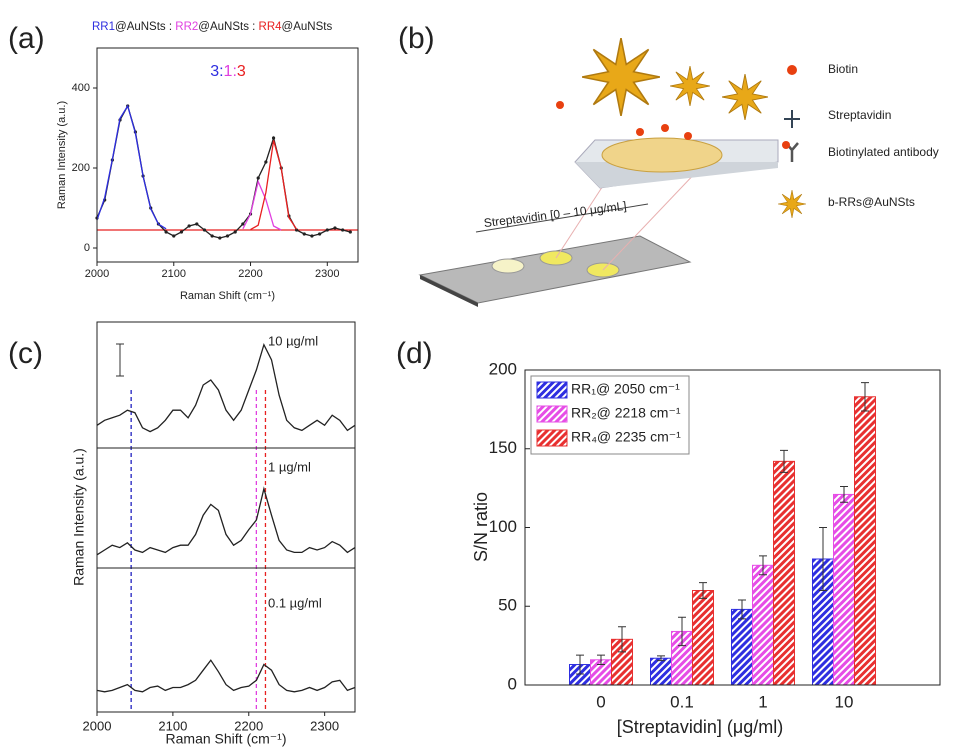 This screenshot has height=749, width=958. I want to click on nanostar, so click(745, 97).